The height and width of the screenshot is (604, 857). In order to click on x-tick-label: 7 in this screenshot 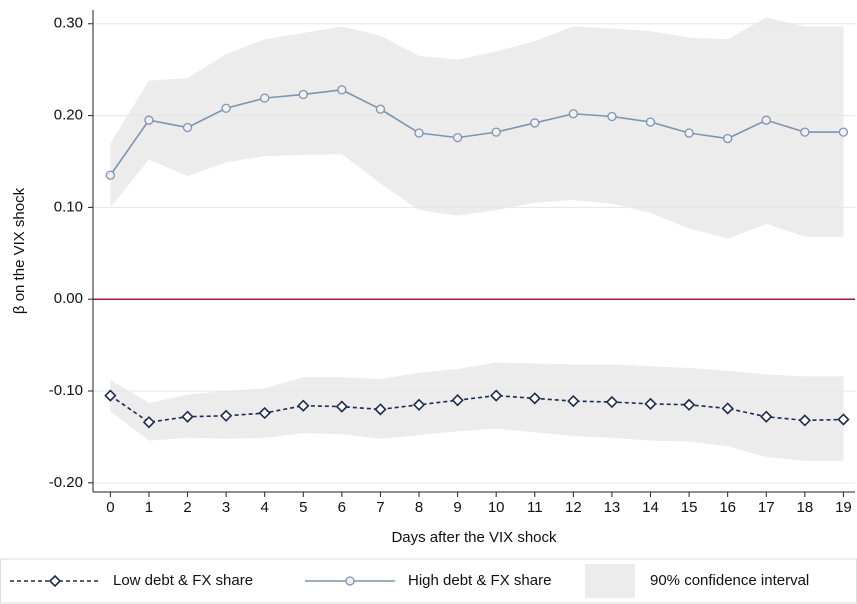, I will do `click(380, 507)`.